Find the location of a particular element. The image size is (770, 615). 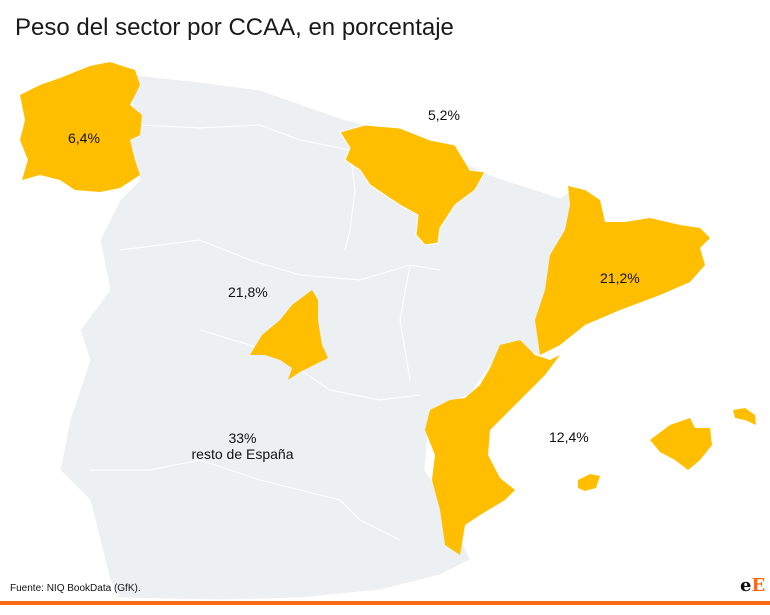

label-rest-name: resto de España is located at coordinates (242, 454).